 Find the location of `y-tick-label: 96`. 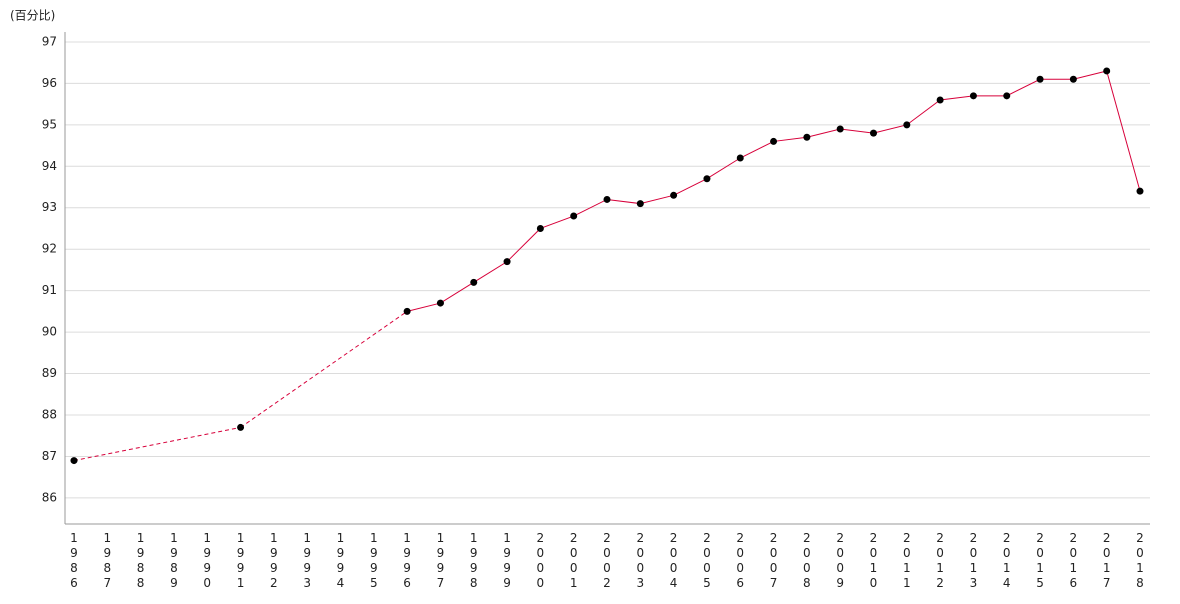

y-tick-label: 96 is located at coordinates (49, 83).